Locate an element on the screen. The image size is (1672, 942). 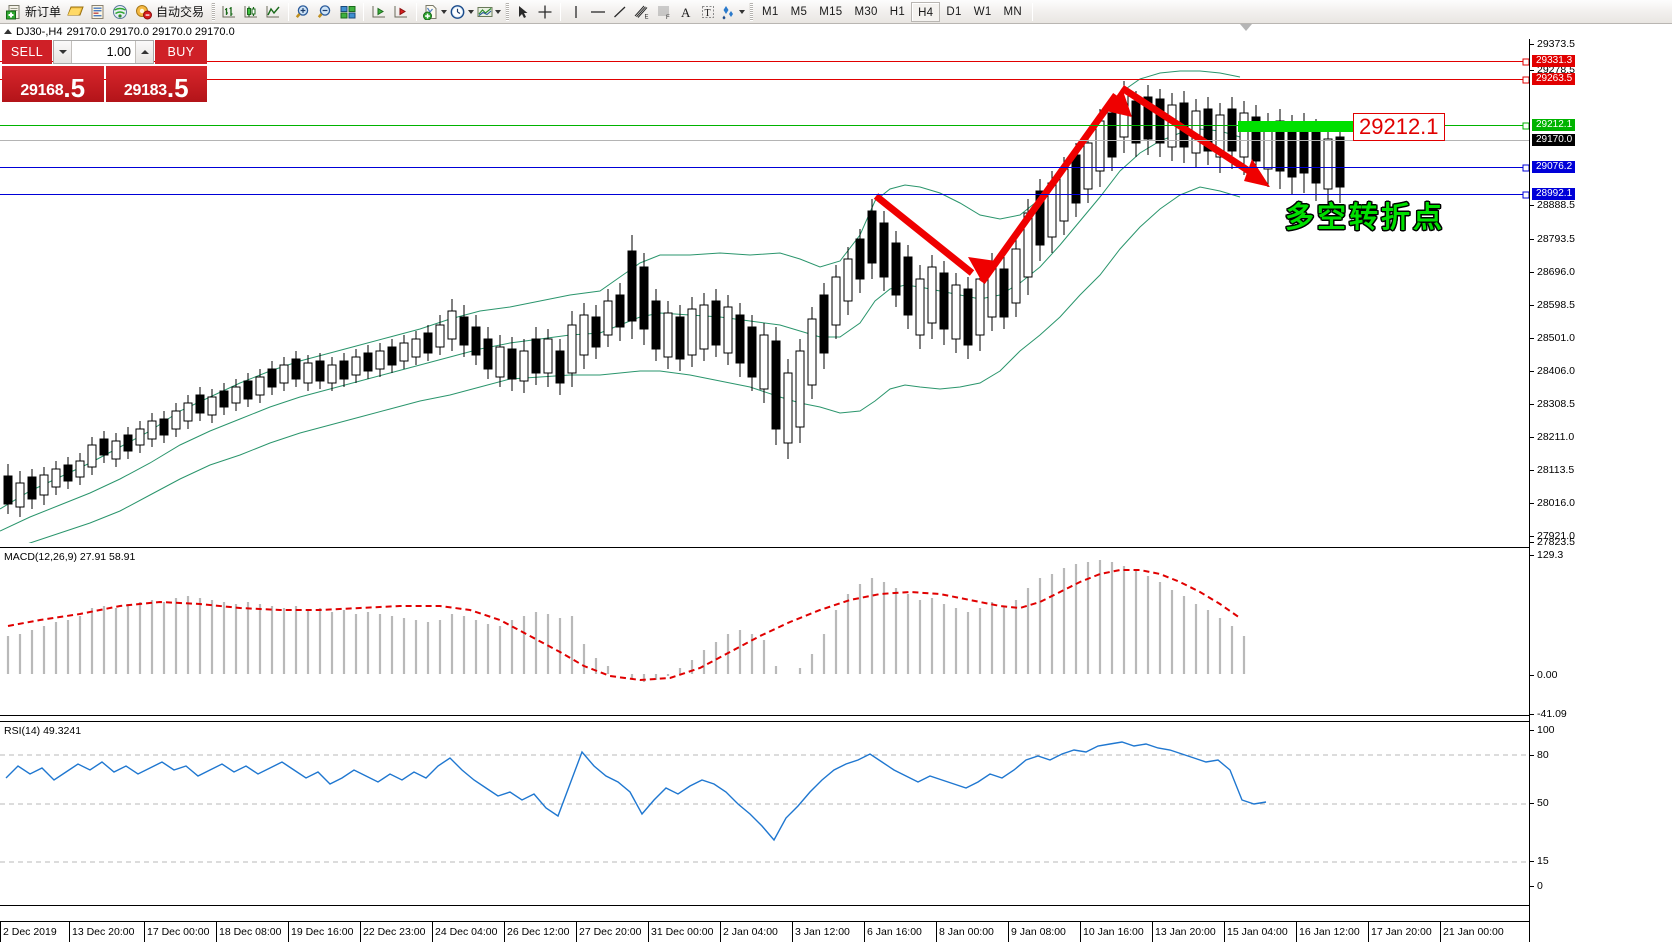
timeframe-h1: H1 is located at coordinates (897, 11).